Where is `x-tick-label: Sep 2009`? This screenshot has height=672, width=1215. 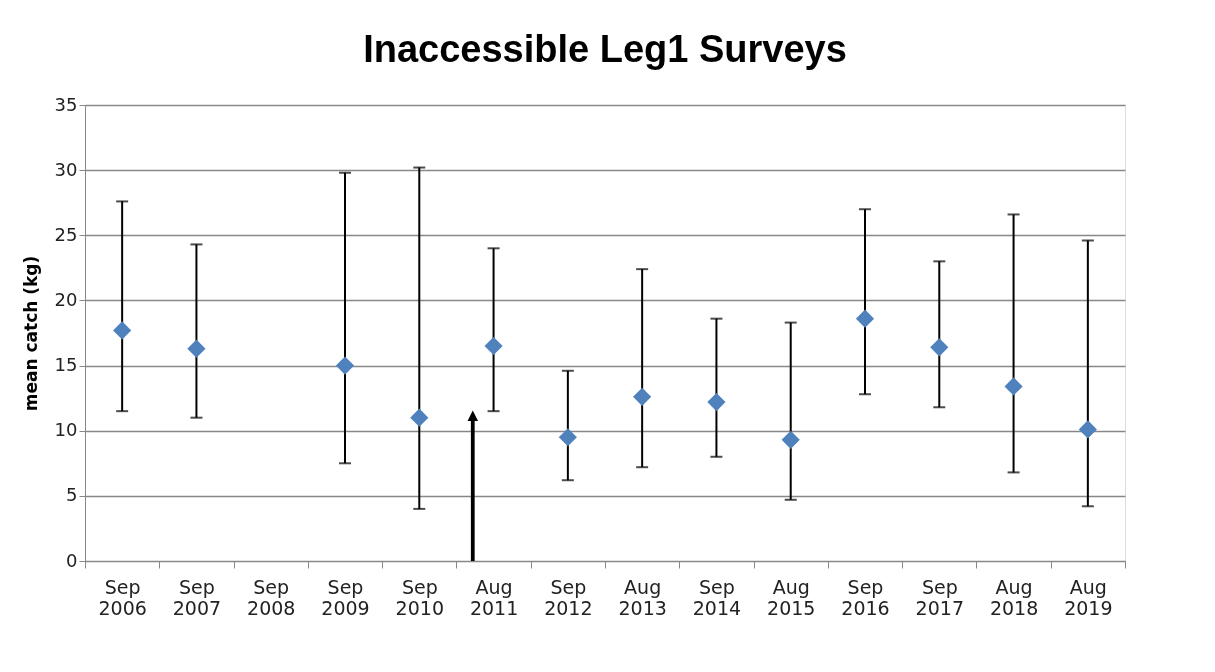
x-tick-label: Sep 2009 is located at coordinates (345, 597).